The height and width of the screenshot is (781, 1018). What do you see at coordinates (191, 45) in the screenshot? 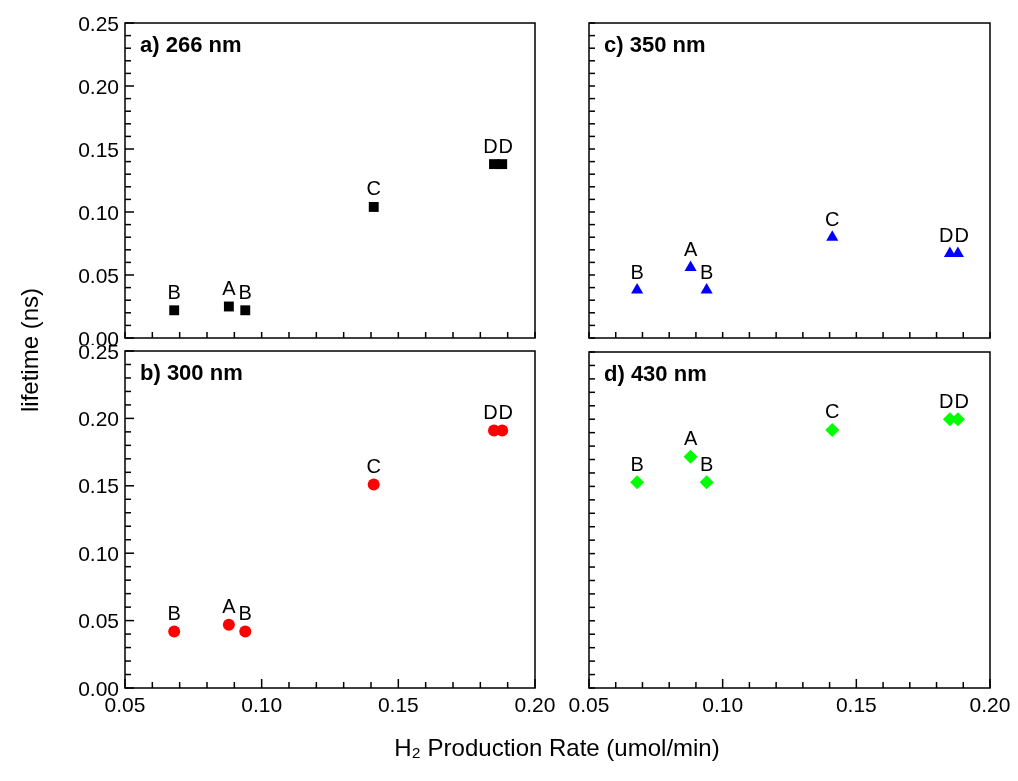
I see `chart-title: a) 266 nm` at bounding box center [191, 45].